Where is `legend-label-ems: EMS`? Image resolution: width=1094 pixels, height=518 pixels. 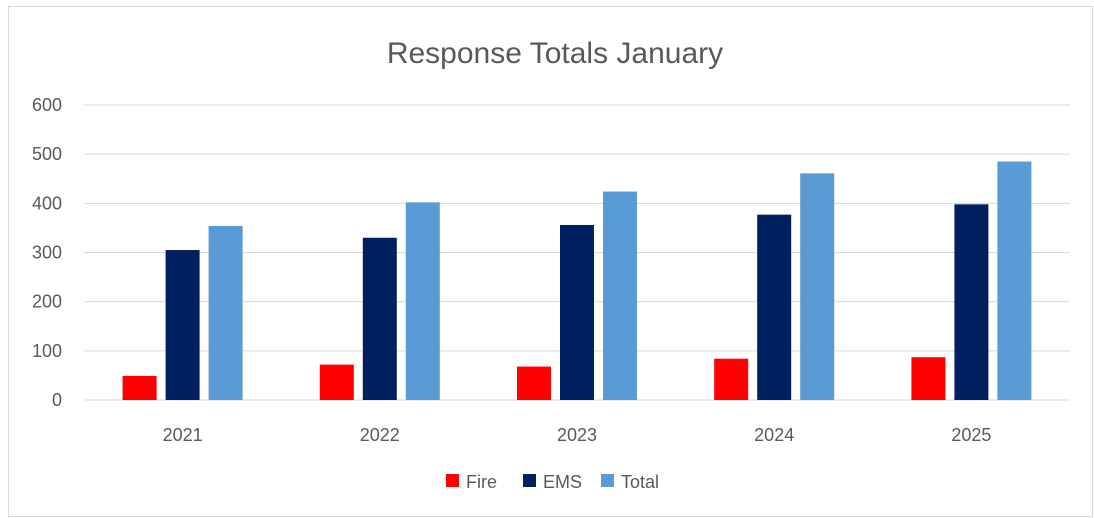 legend-label-ems: EMS is located at coordinates (562, 482).